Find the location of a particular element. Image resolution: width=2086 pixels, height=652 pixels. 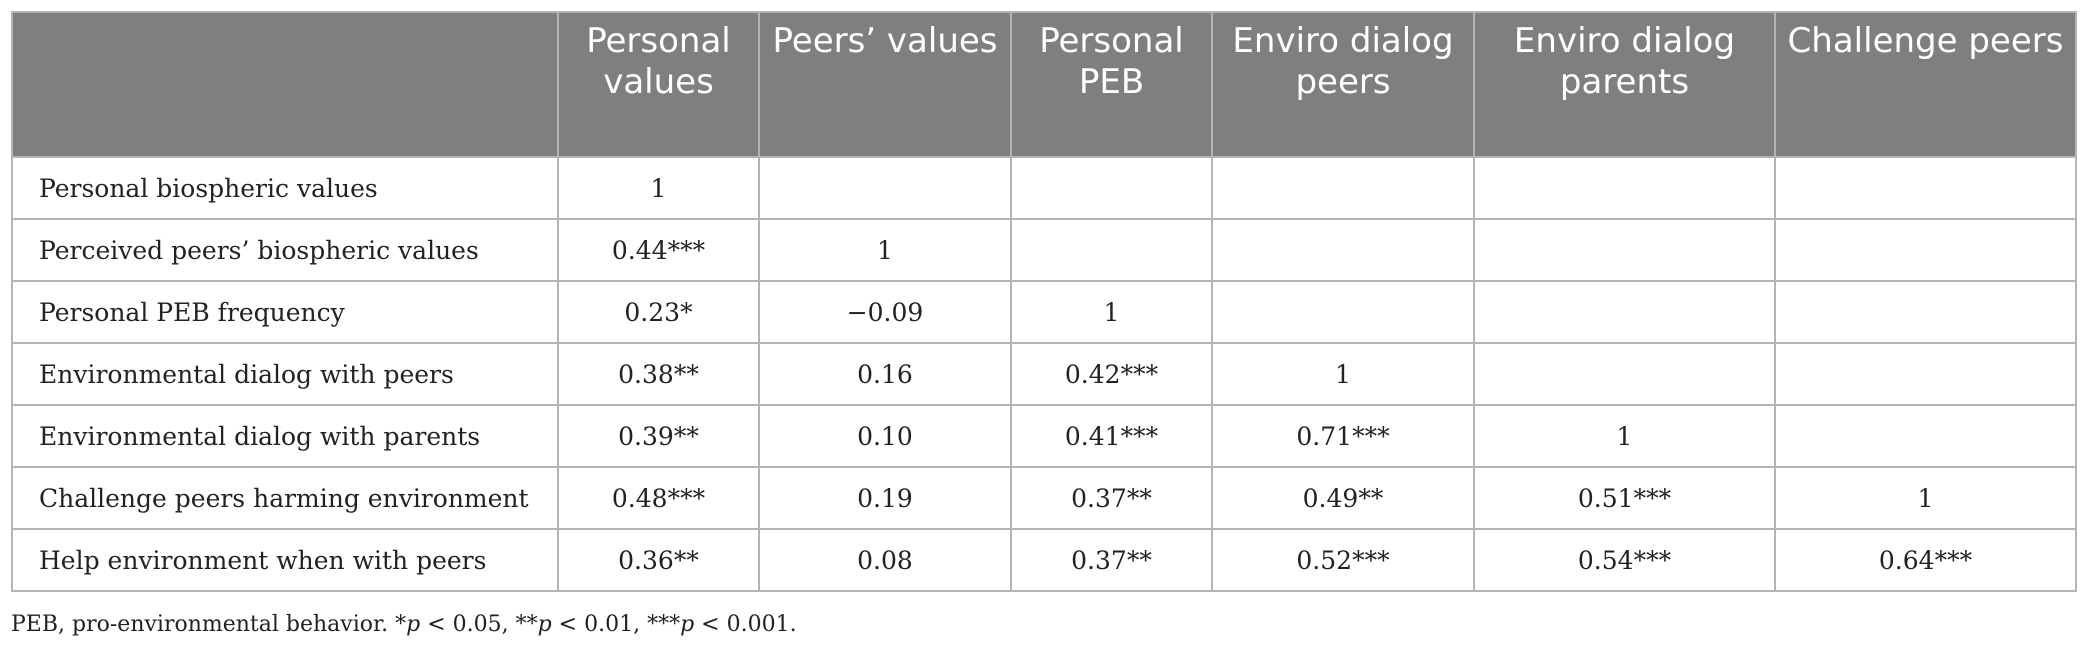

row-label: Personal biospheric values is located at coordinates (285, 188).